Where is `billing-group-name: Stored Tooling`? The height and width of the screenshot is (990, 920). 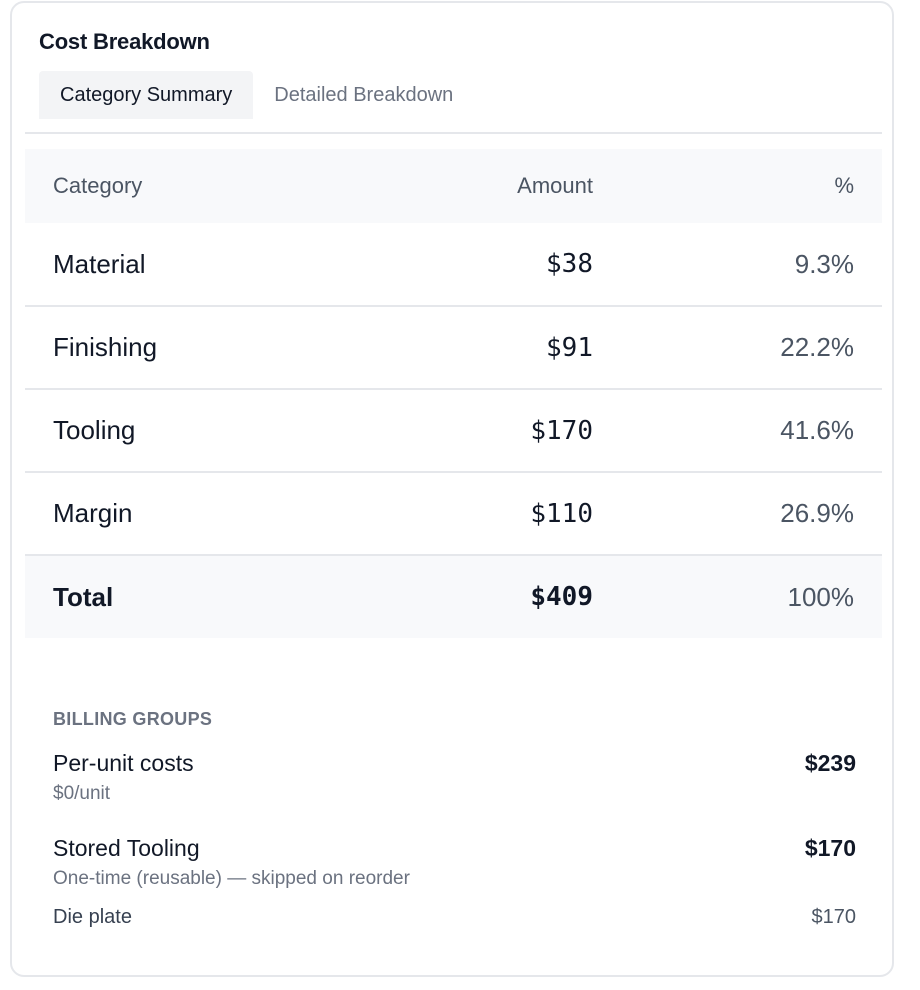
billing-group-name: Stored Tooling is located at coordinates (126, 848).